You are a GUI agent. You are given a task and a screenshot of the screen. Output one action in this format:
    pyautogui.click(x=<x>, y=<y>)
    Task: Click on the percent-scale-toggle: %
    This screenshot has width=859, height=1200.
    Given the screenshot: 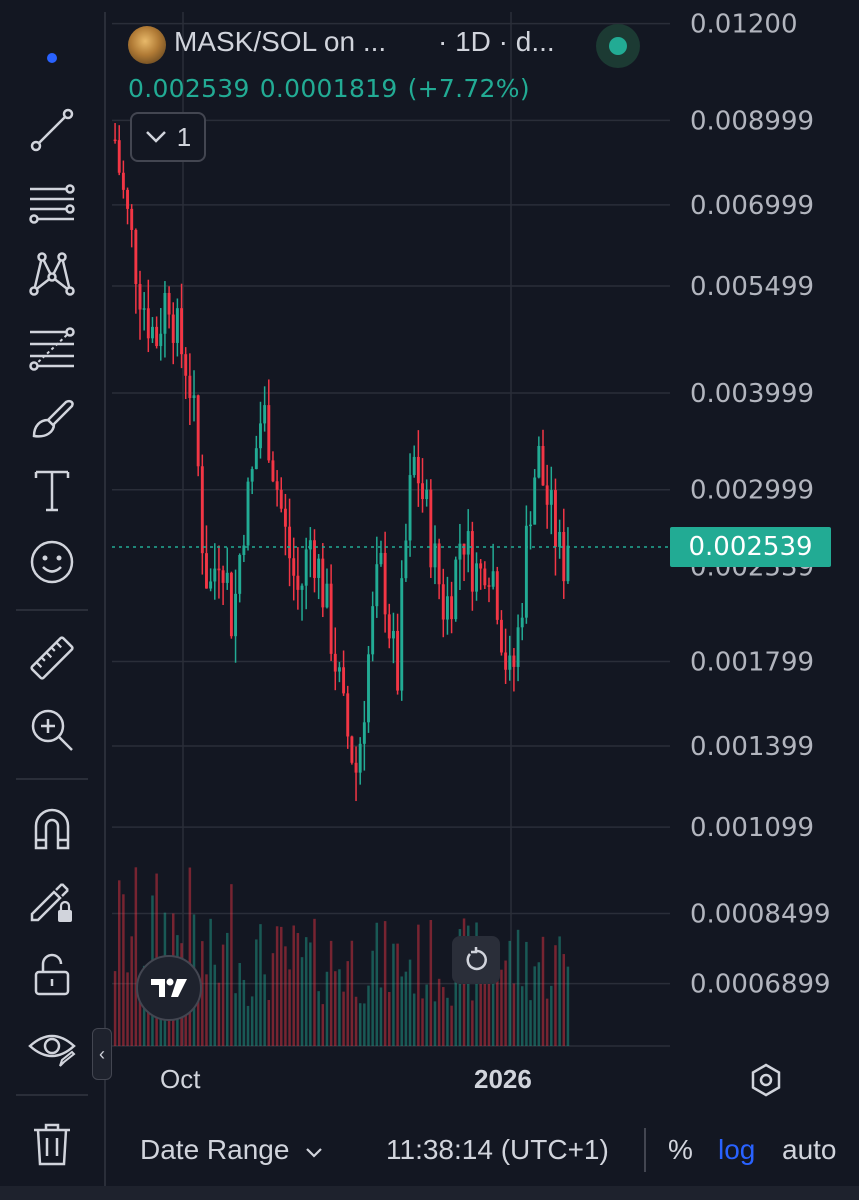 What is the action you would take?
    pyautogui.click(x=680, y=1149)
    